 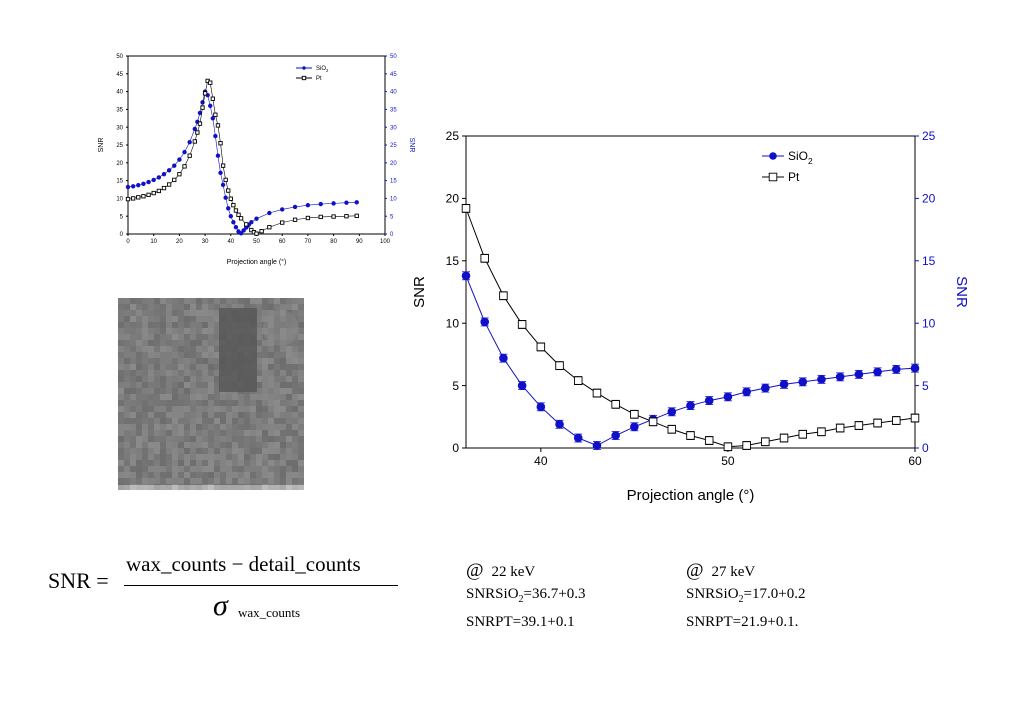 What do you see at coordinates (393, 75) in the screenshot?
I see `y-tick-label-right: 45` at bounding box center [393, 75].